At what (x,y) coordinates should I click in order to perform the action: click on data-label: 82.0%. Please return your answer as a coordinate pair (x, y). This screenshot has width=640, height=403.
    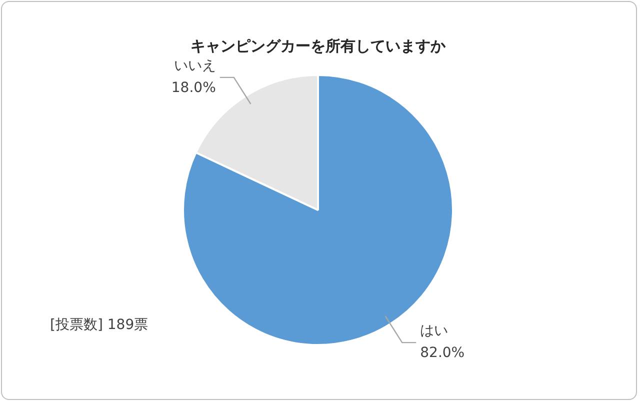
    Looking at the image, I should click on (442, 353).